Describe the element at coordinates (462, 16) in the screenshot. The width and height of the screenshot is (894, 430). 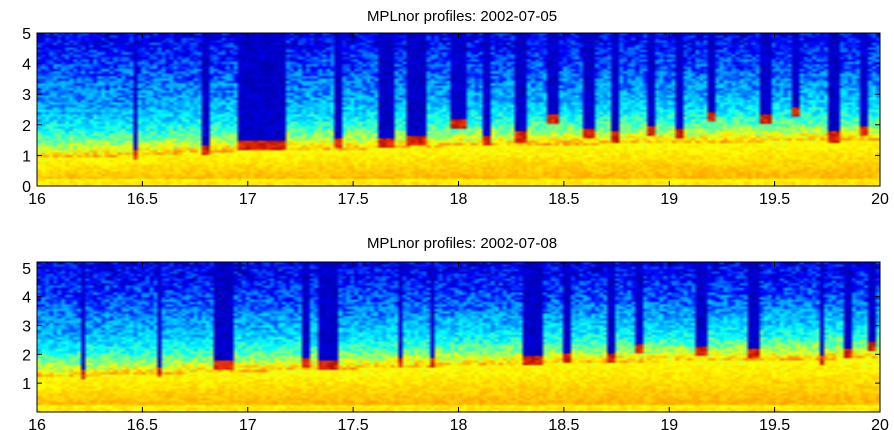
I see `chart-title-1: MPLnor profiles: 2002-07-05` at that location.